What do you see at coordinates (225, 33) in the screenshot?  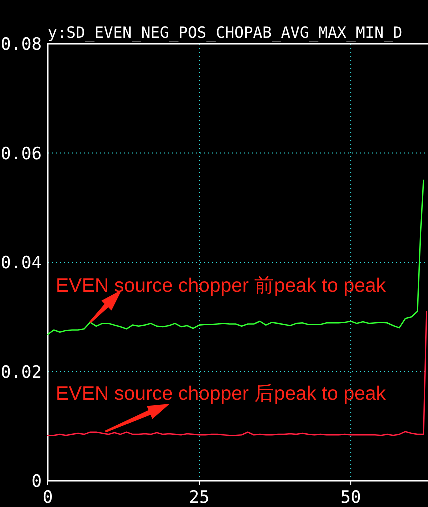 I see `chart-title: y:SD_EVEN_NEG_POS_CHOPAB_AVG_MAX_MIN_D` at bounding box center [225, 33].